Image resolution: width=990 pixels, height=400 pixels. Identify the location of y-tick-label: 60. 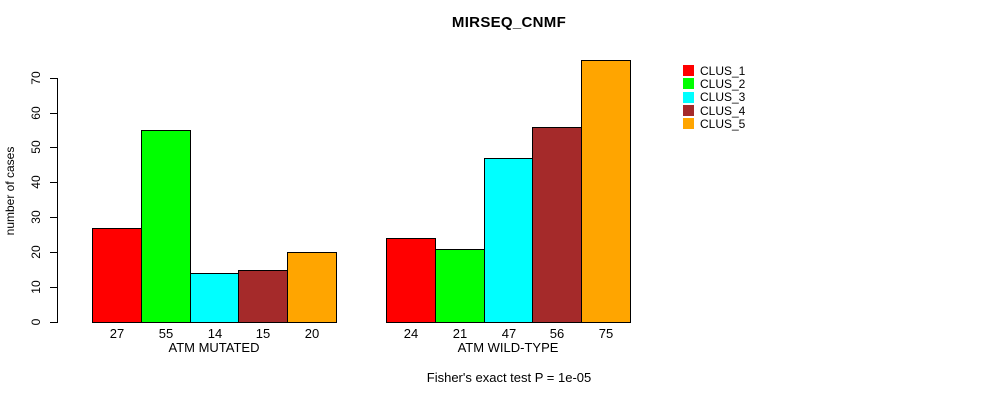
(36, 112).